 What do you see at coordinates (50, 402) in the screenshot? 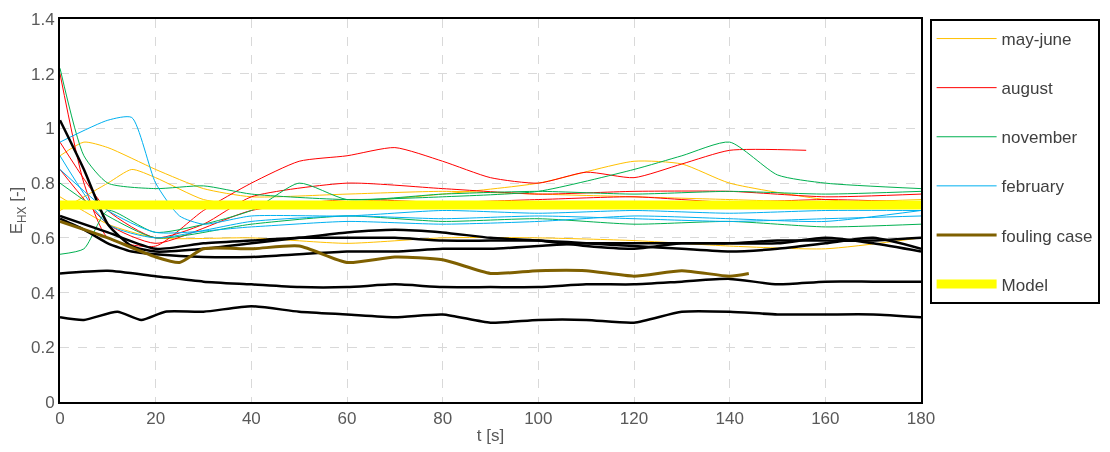
I see `y-tick-label: 0` at bounding box center [50, 402].